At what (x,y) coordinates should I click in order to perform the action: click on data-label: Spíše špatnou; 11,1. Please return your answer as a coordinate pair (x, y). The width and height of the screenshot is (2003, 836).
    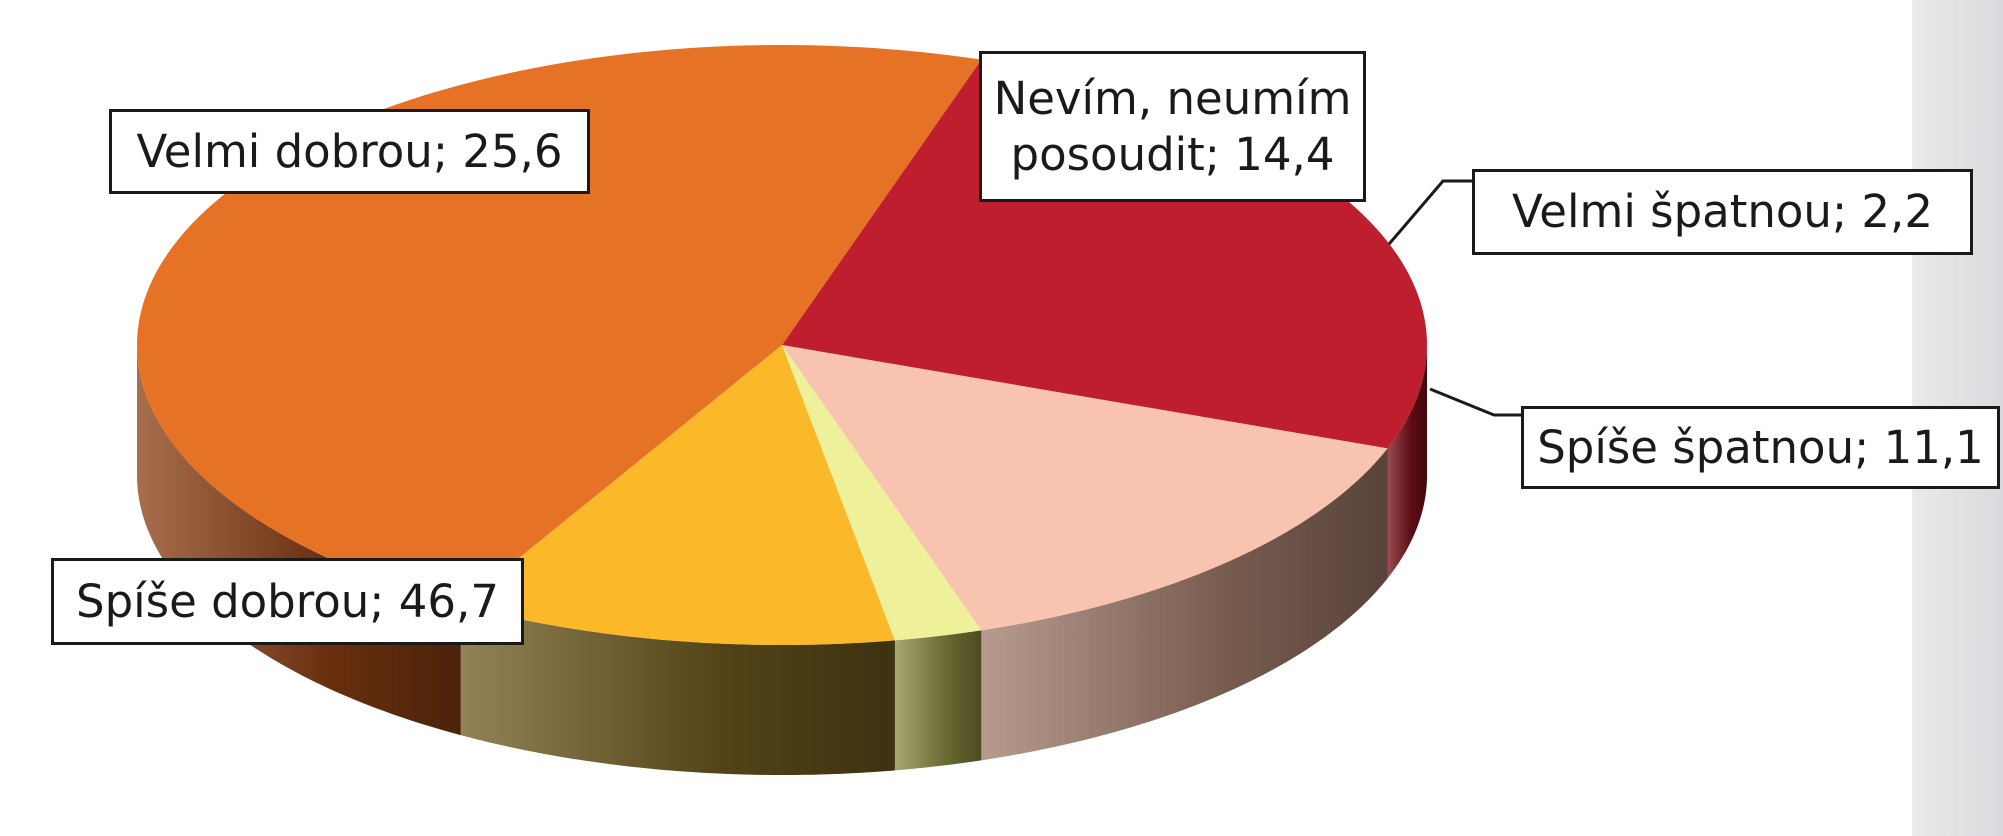
    Looking at the image, I should click on (1760, 447).